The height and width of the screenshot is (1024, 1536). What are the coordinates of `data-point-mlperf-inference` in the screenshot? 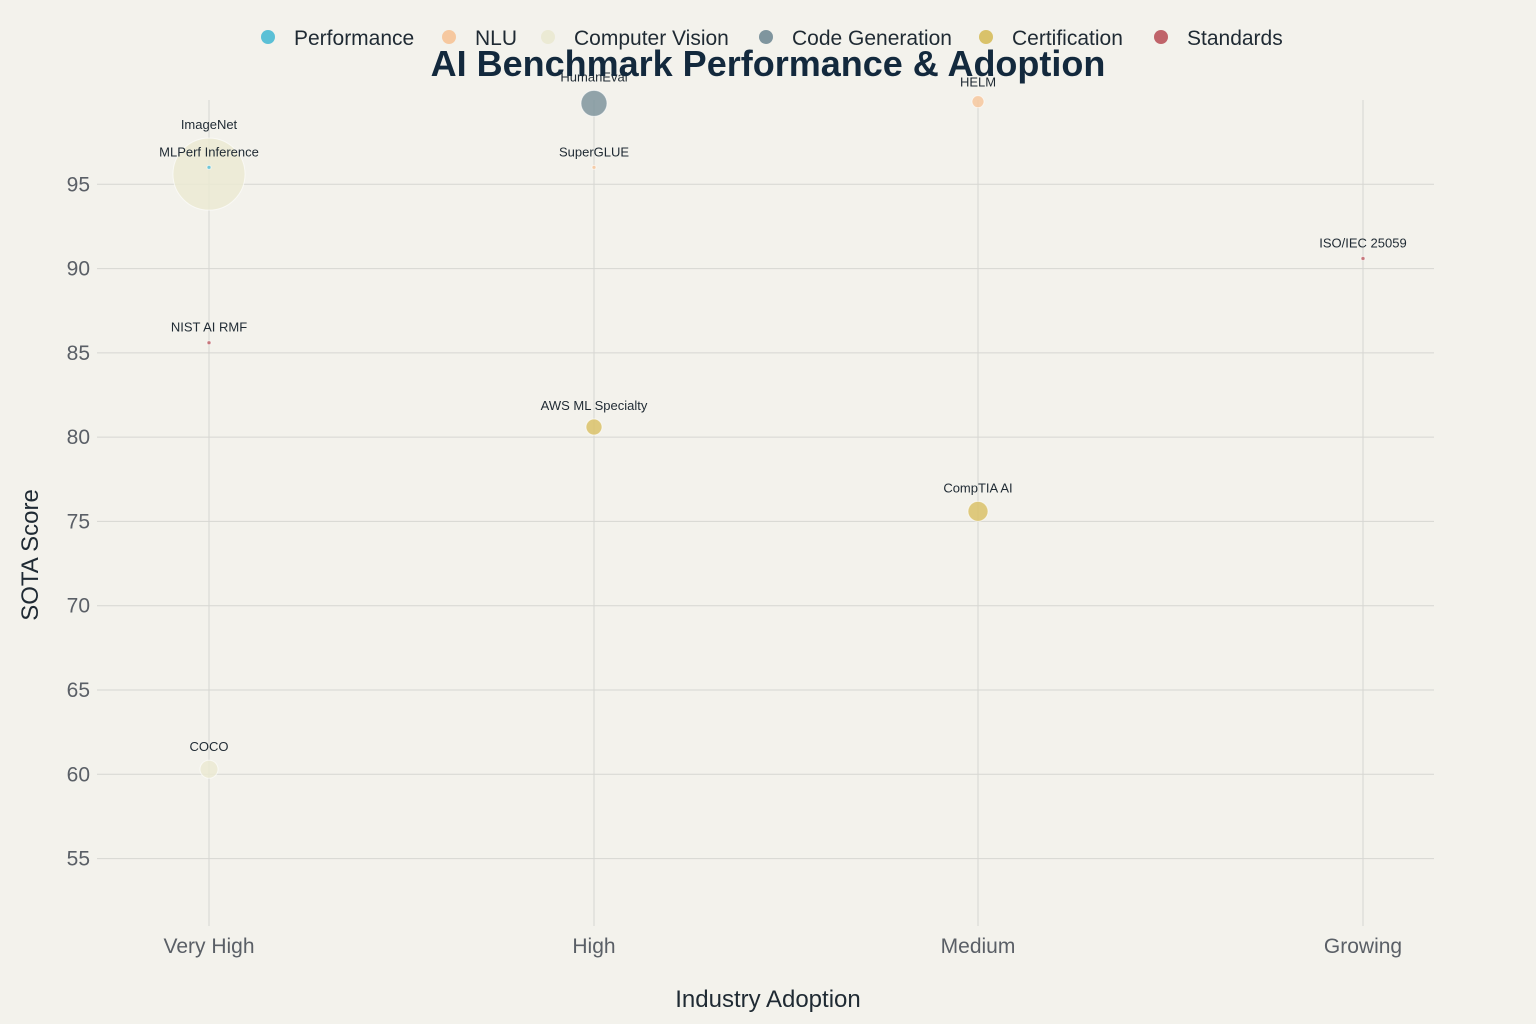 It's located at (209, 167).